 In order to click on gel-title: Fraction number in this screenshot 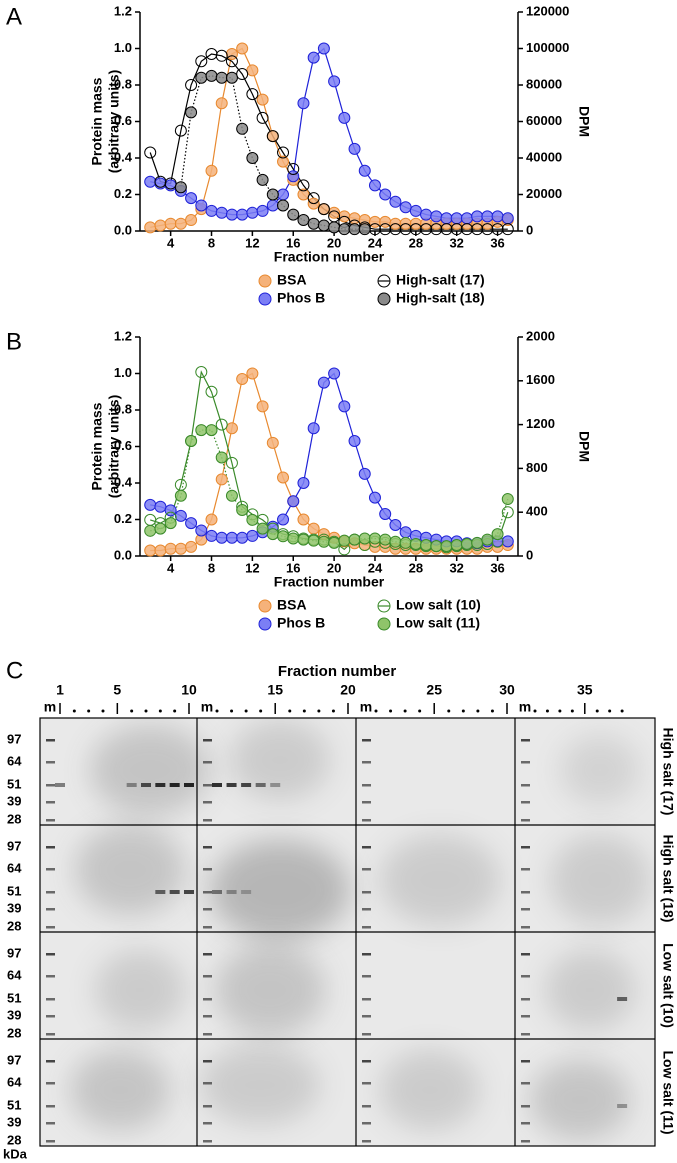, I will do `click(337, 671)`.